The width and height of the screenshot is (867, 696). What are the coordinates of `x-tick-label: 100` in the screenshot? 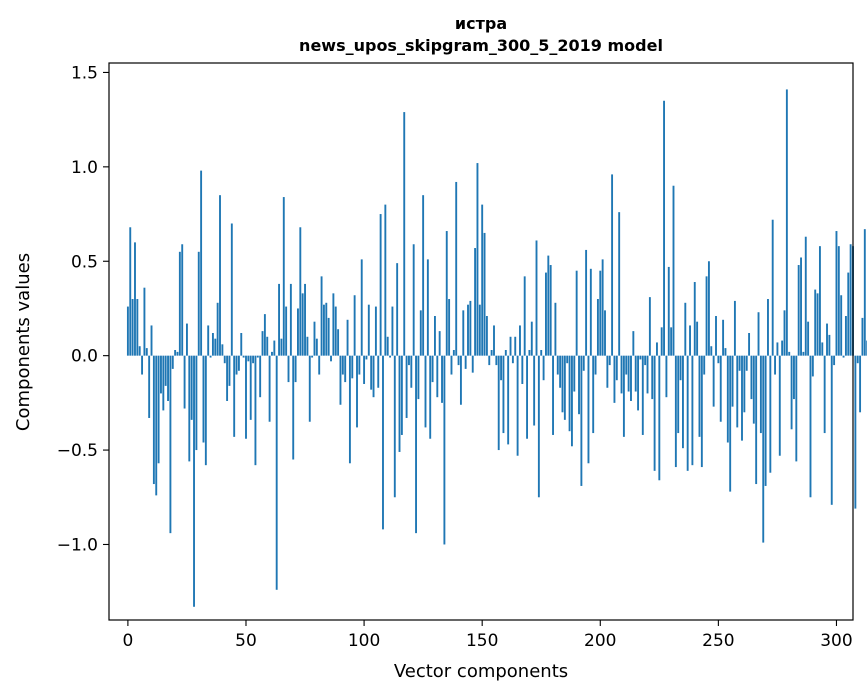 It's located at (364, 641).